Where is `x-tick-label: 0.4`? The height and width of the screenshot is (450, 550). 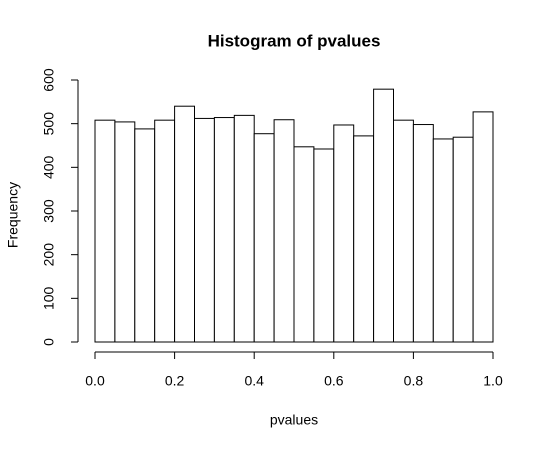
x-tick-label: 0.4 is located at coordinates (254, 381).